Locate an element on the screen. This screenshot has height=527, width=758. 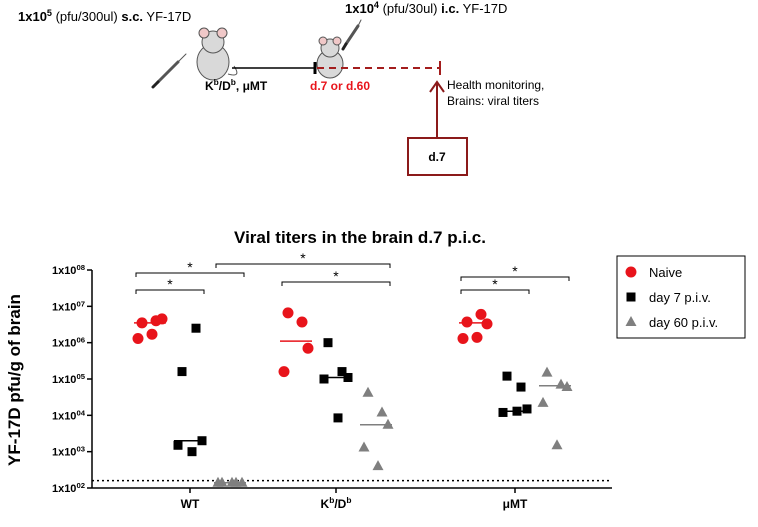
text-run: (pfu/30ul) is located at coordinates (410, 8).